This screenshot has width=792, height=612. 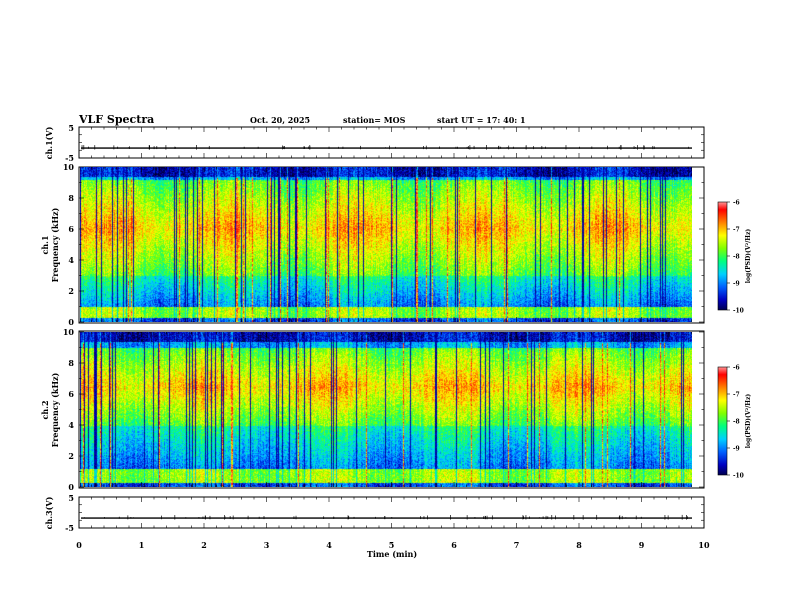 I want to click on colorbar-ch1-label: log(PSD)(V²/Hz), so click(x=748, y=256).